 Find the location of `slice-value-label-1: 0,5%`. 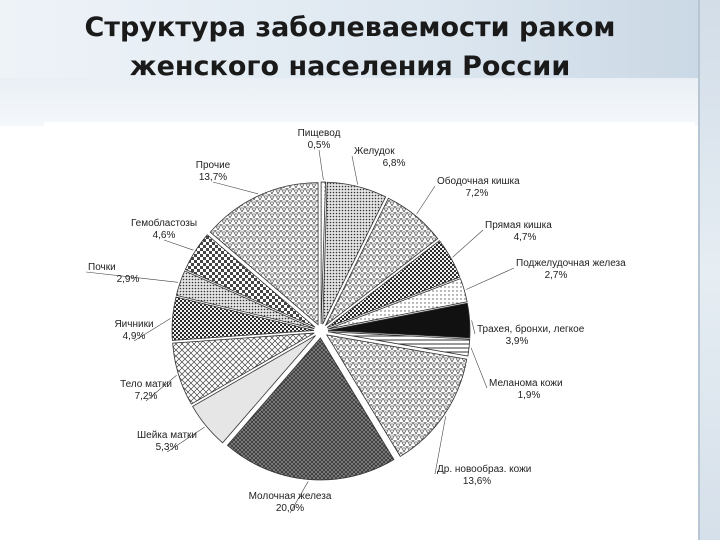

slice-value-label-1: 0,5% is located at coordinates (319, 145).